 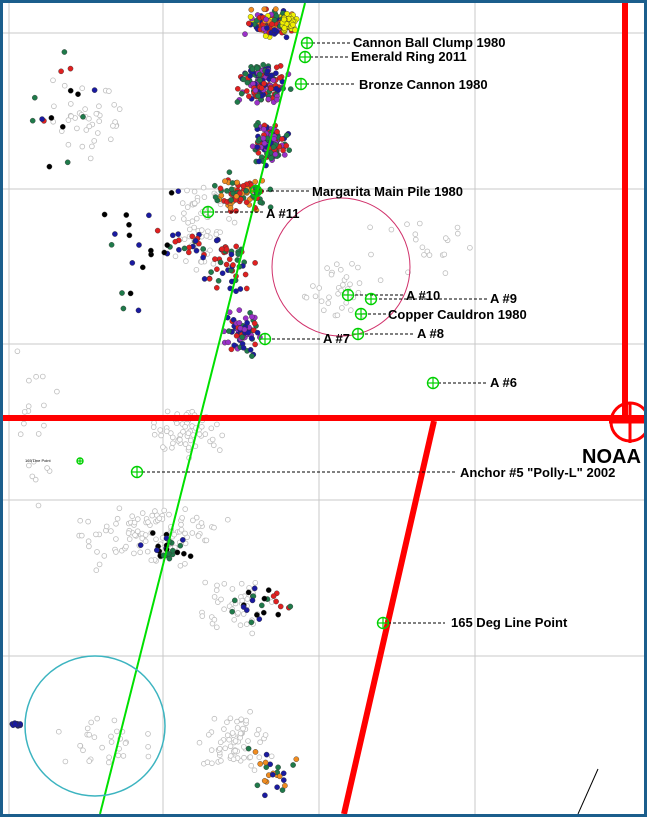 What do you see at coordinates (387, 191) in the screenshot?
I see `label-margarita-main-pile: Margarita Main Pile 1980` at bounding box center [387, 191].